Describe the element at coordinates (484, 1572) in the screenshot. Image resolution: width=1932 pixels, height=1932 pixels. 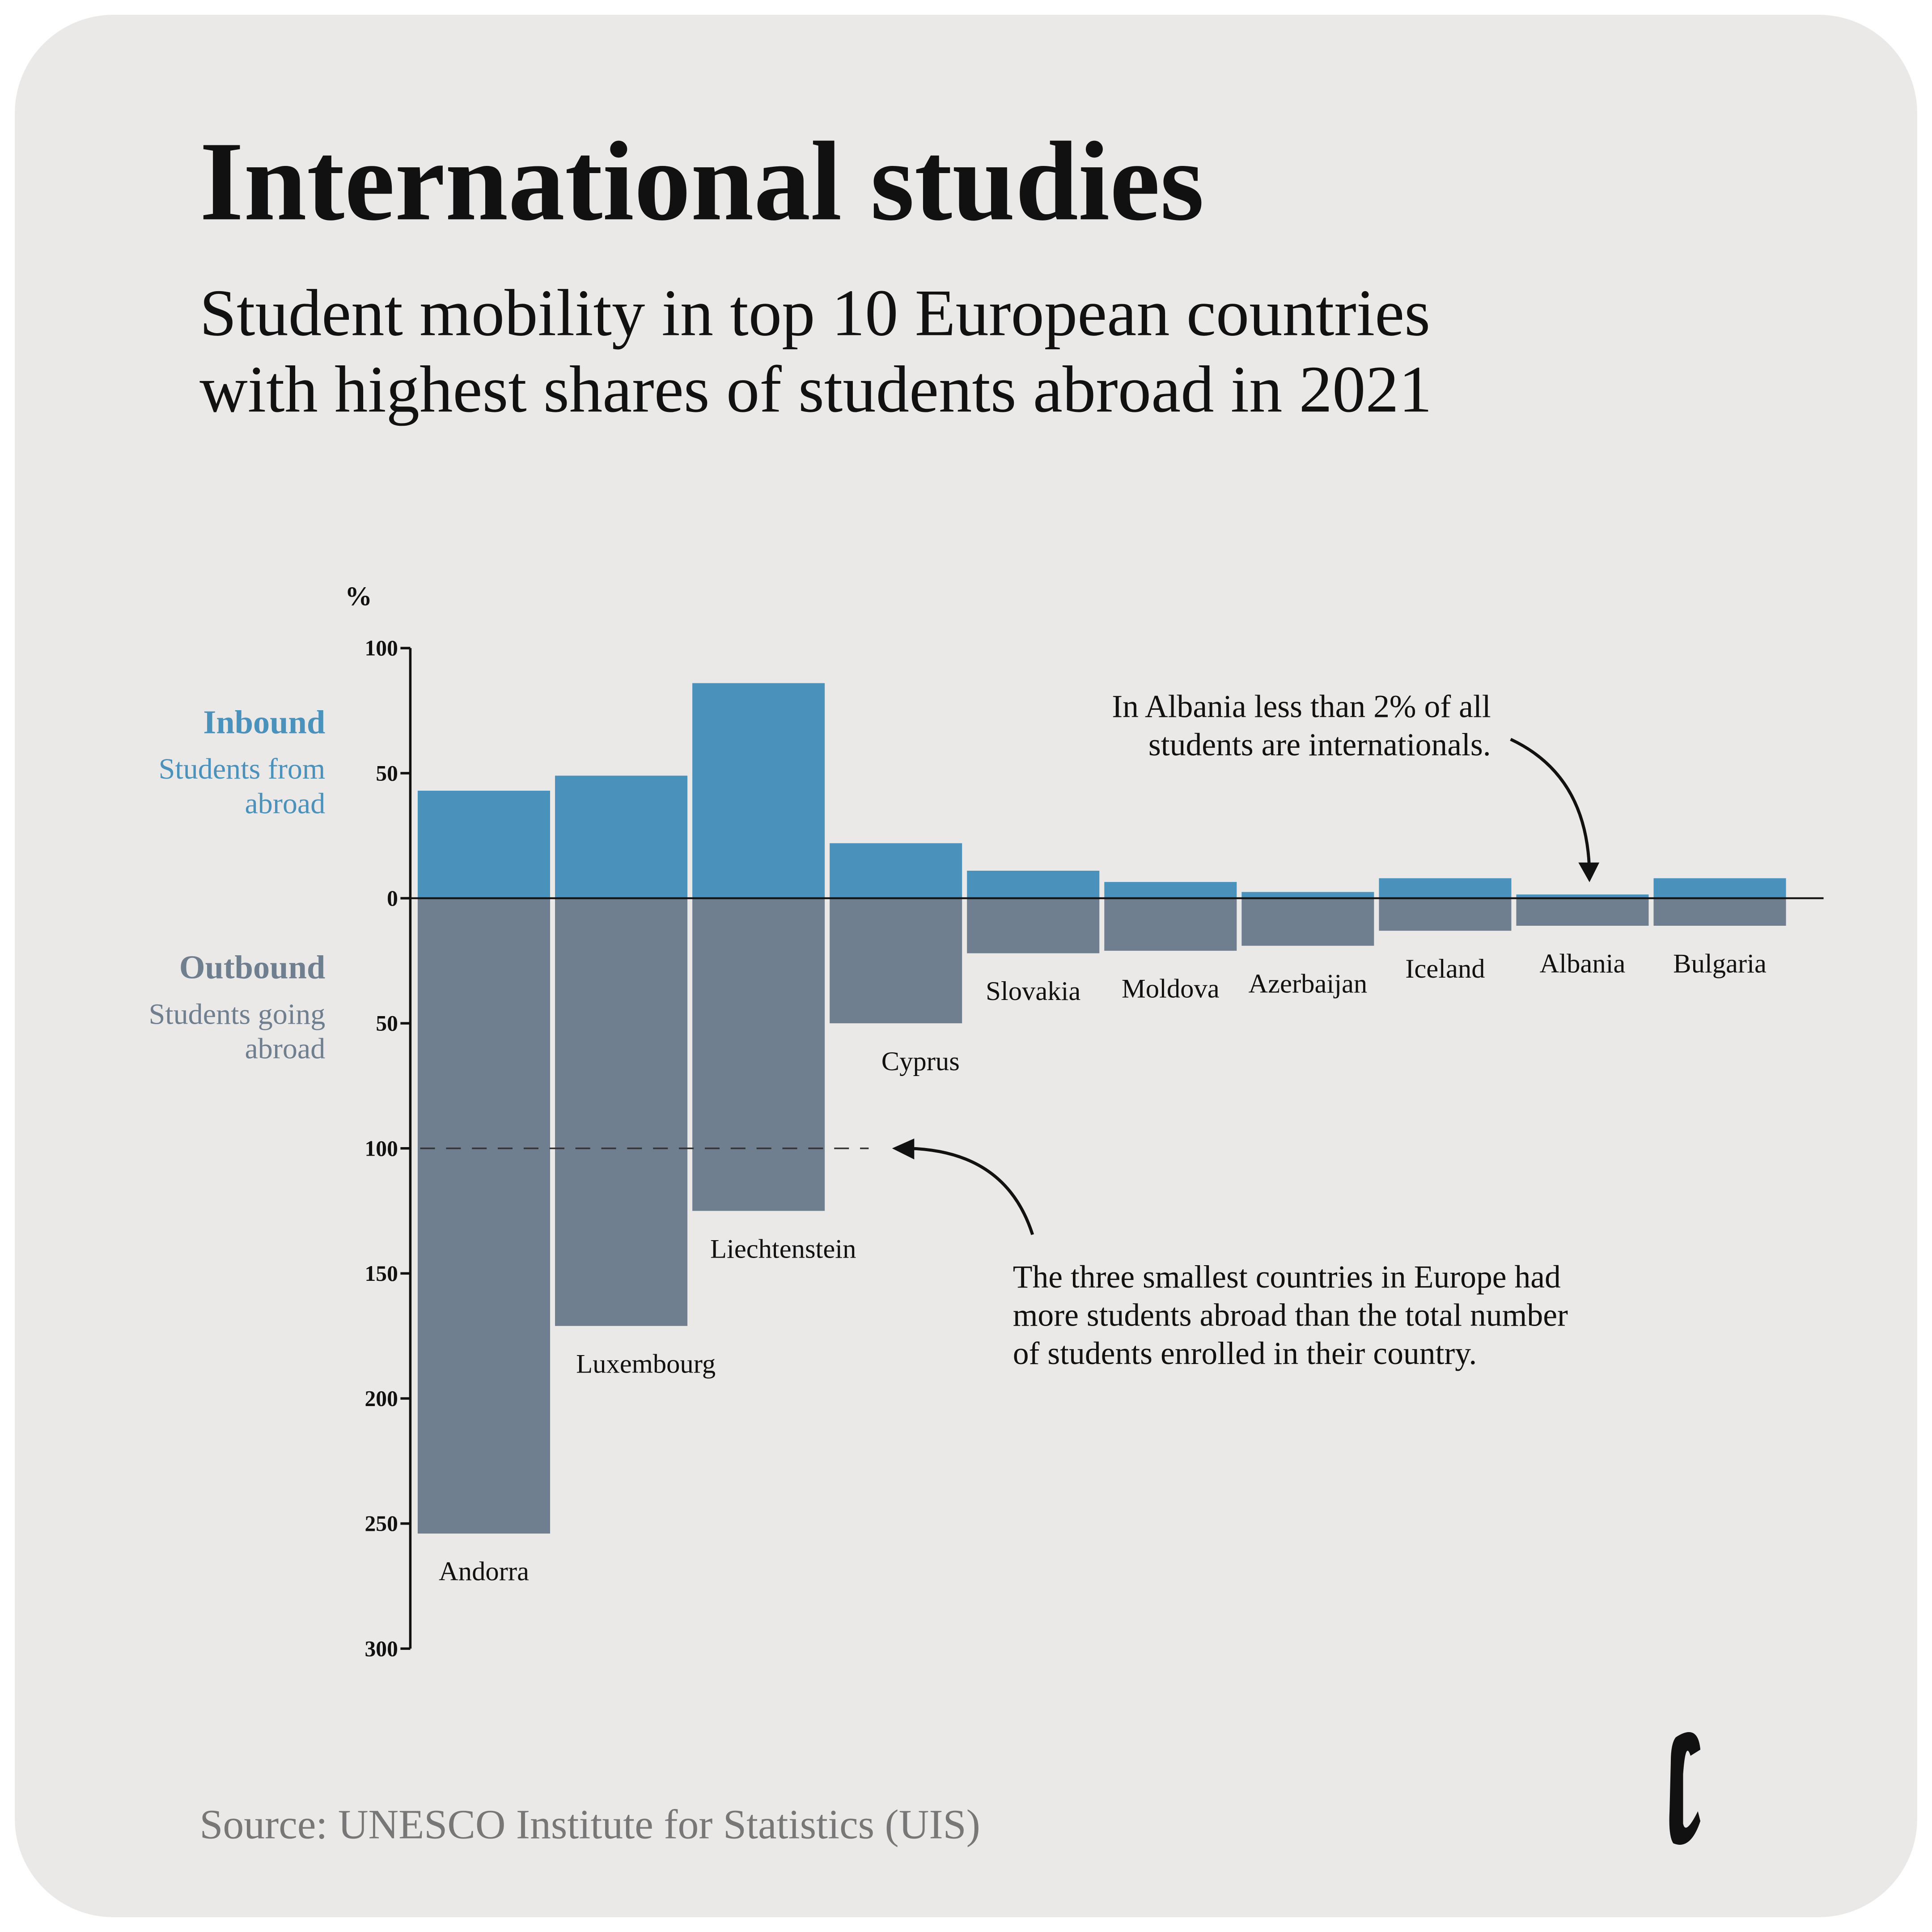
I see `x-tick-label: Andorra` at that location.